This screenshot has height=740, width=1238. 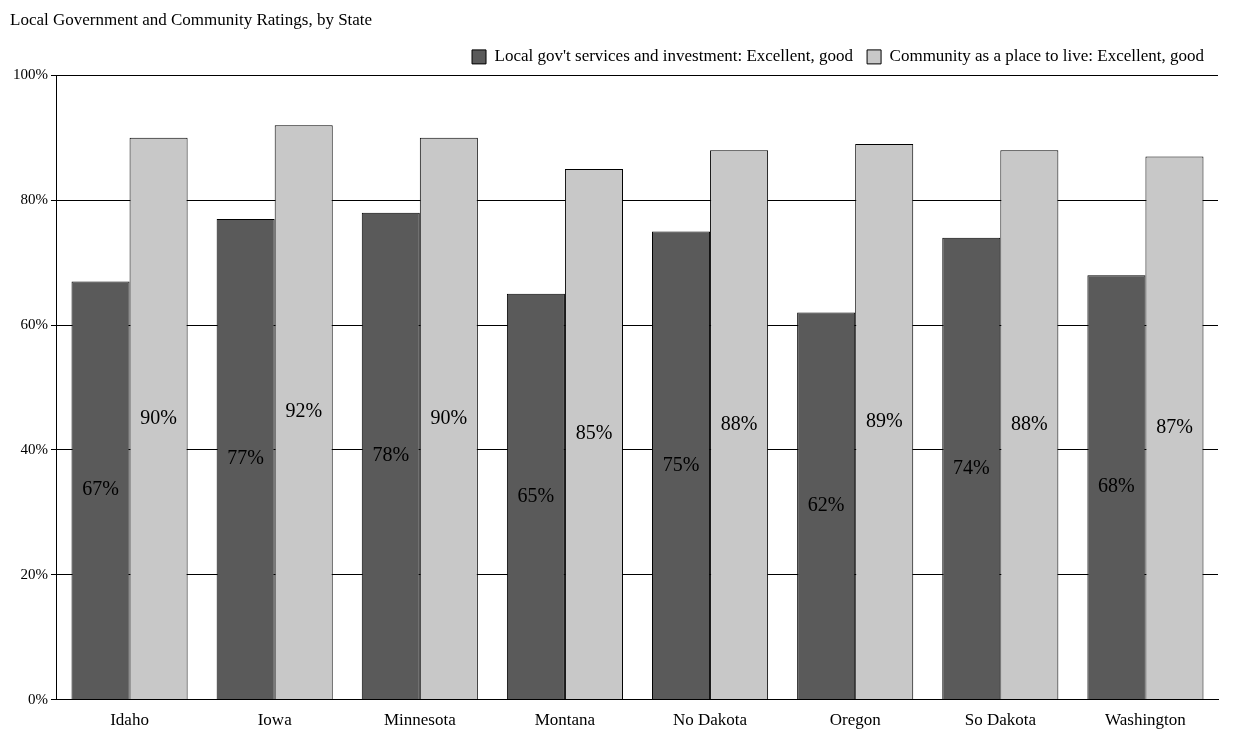 What do you see at coordinates (681, 463) in the screenshot?
I see `data-label: 75%` at bounding box center [681, 463].